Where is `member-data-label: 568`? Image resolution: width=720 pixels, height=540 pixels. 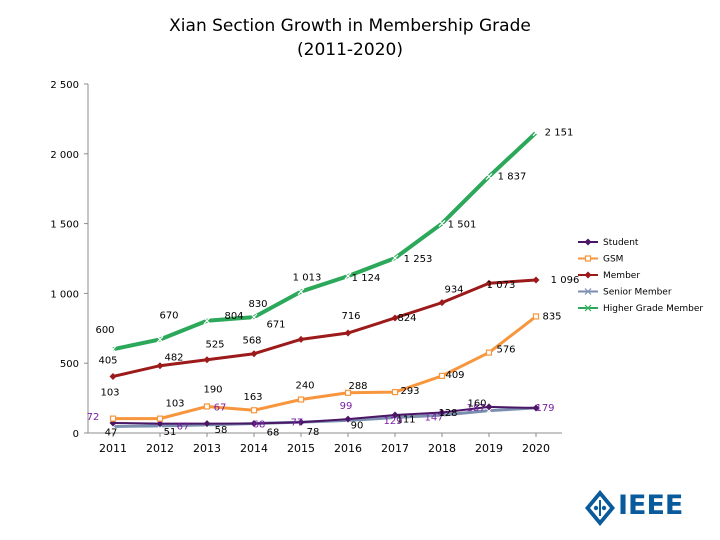 member-data-label: 568 is located at coordinates (251, 341).